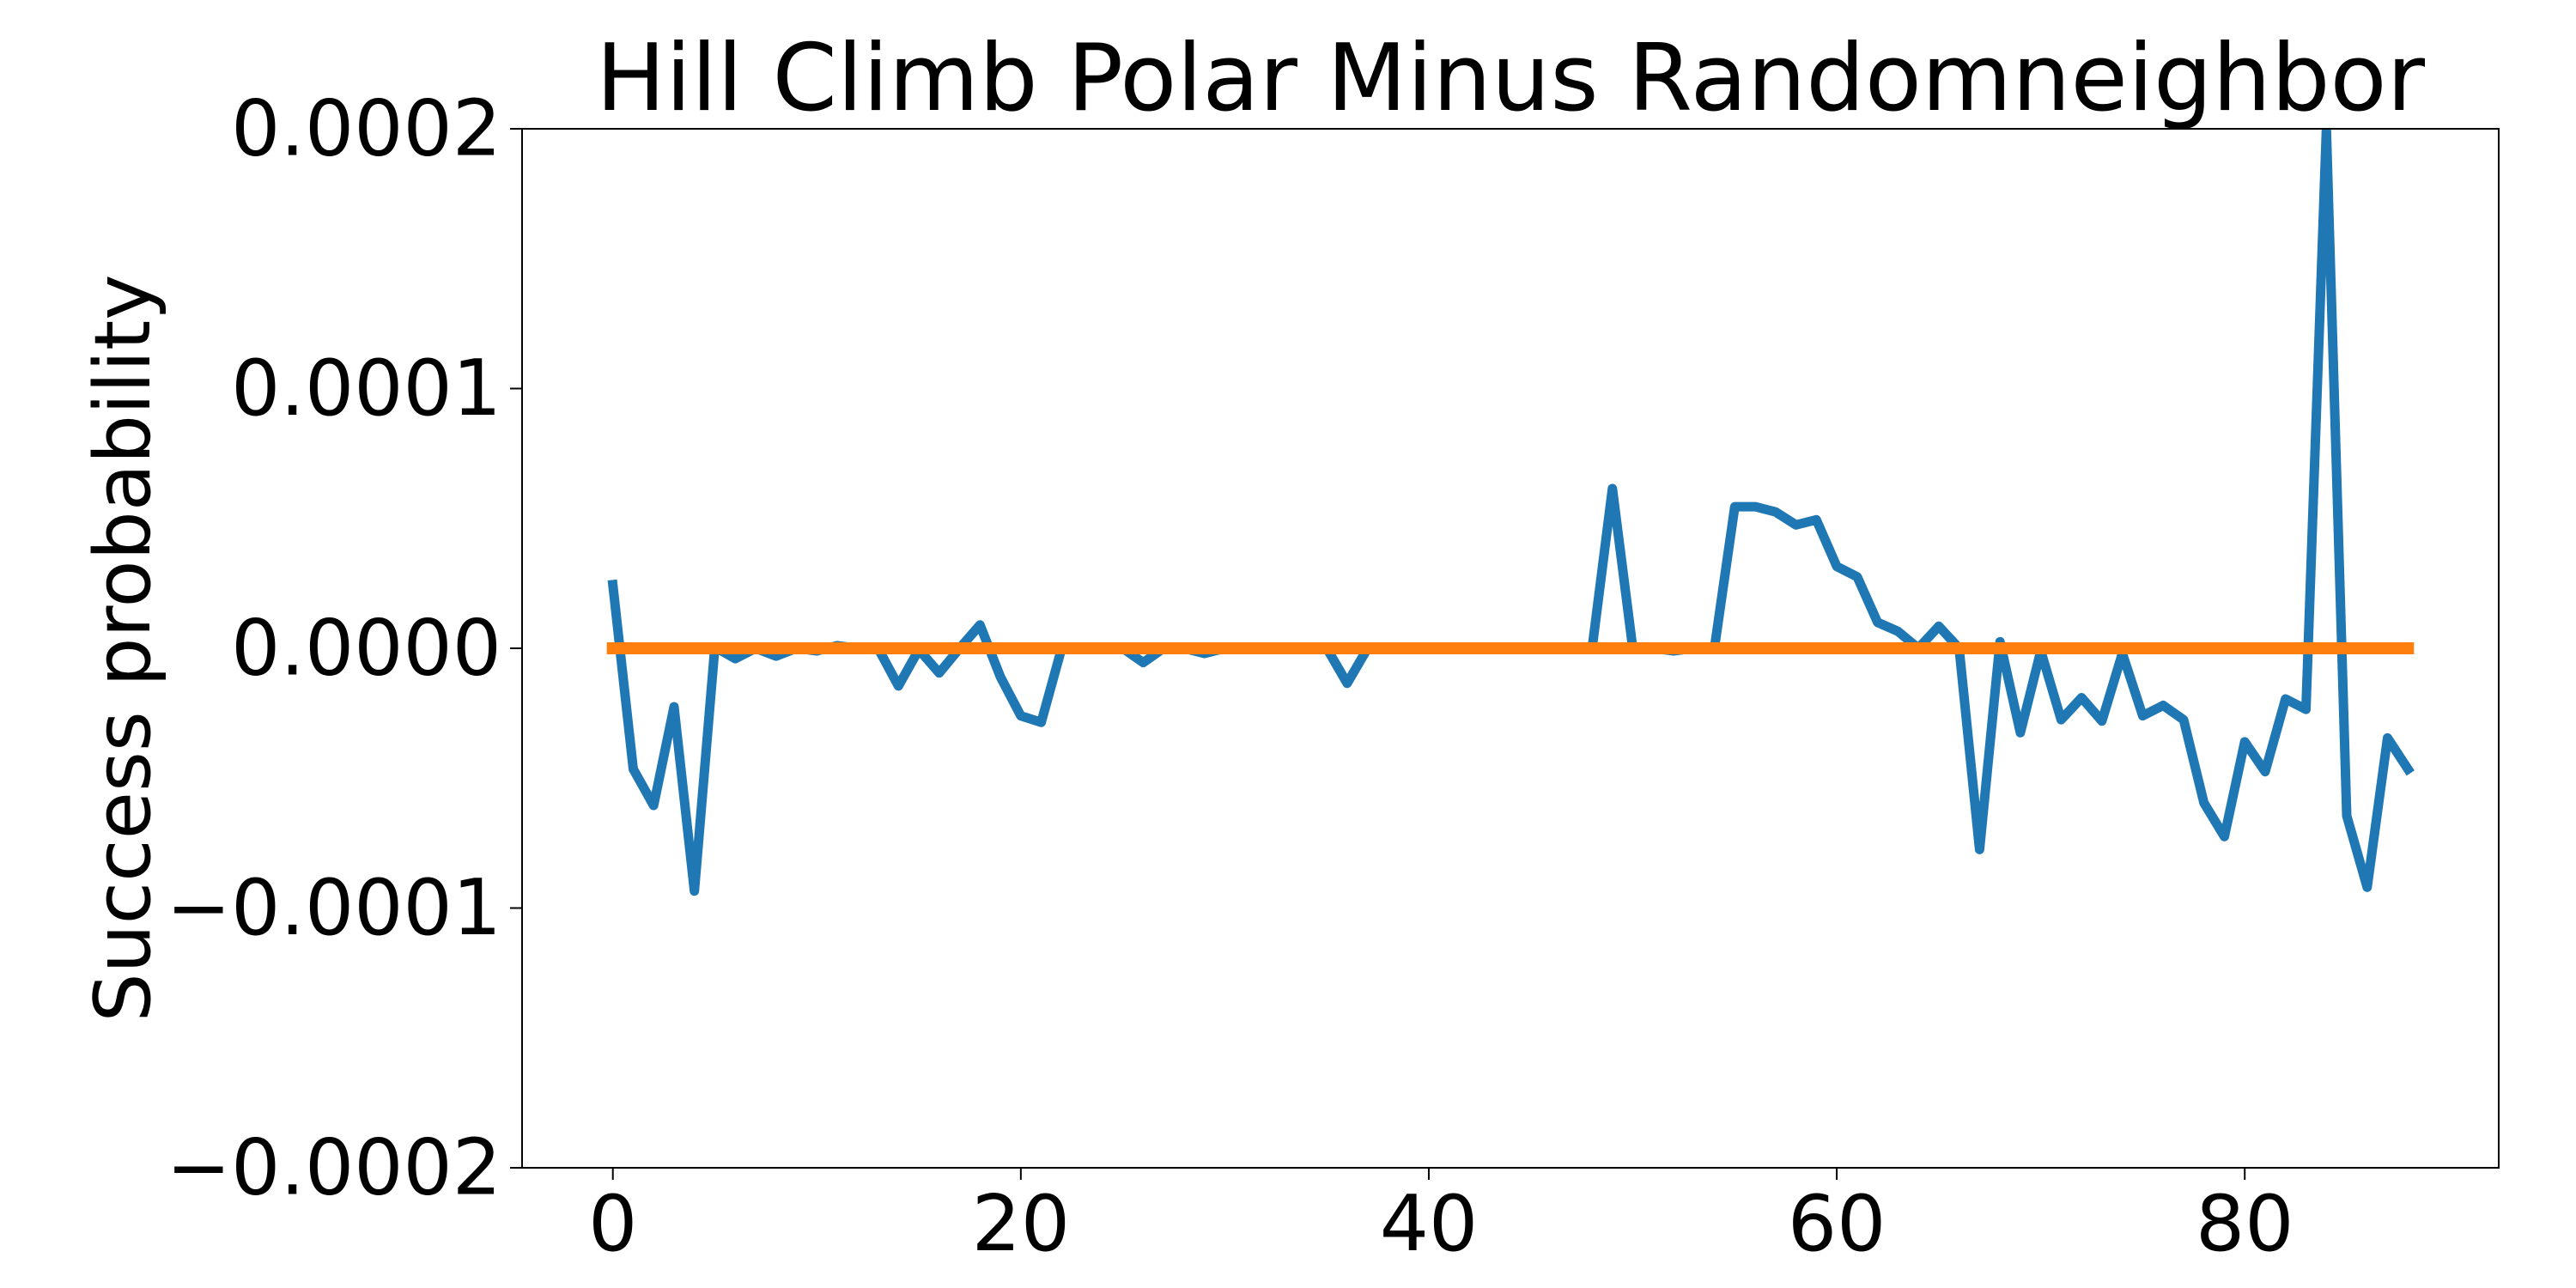 This screenshot has height=1288, width=2576. Describe the element at coordinates (1429, 1224) in the screenshot. I see `x-tick-label: 40` at that location.